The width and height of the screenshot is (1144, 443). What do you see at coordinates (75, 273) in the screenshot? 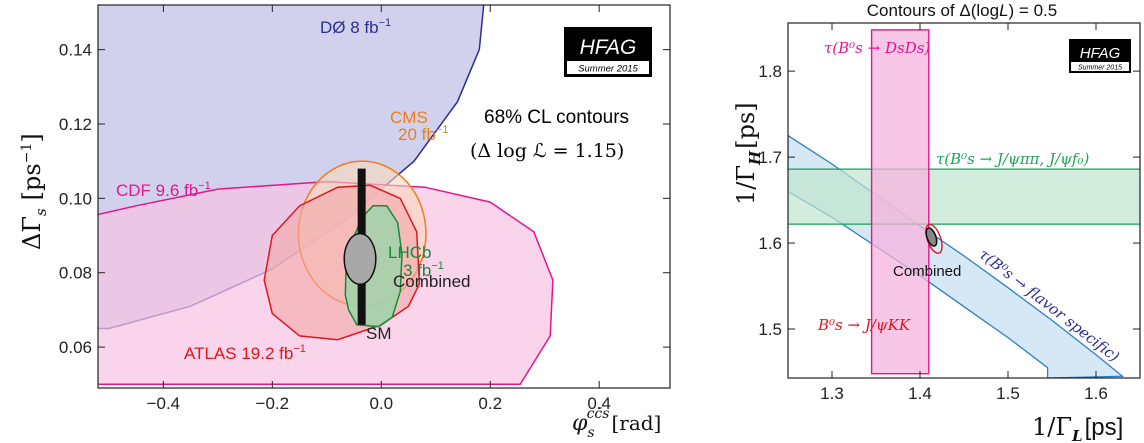
I see `left-y-tick-label: 0.08` at bounding box center [75, 273].